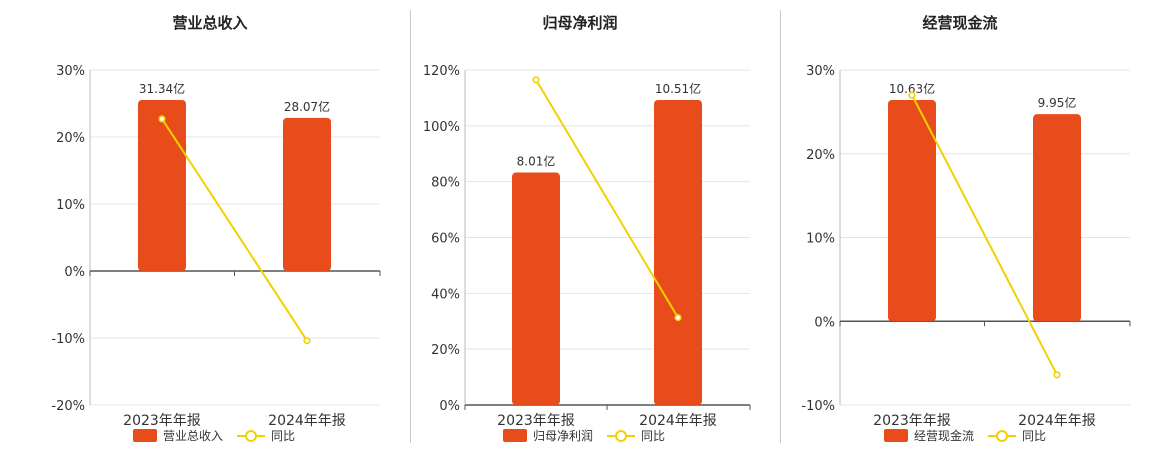  Describe the element at coordinates (1057, 102) in the screenshot. I see `bar-value-label: 9.95亿` at that location.